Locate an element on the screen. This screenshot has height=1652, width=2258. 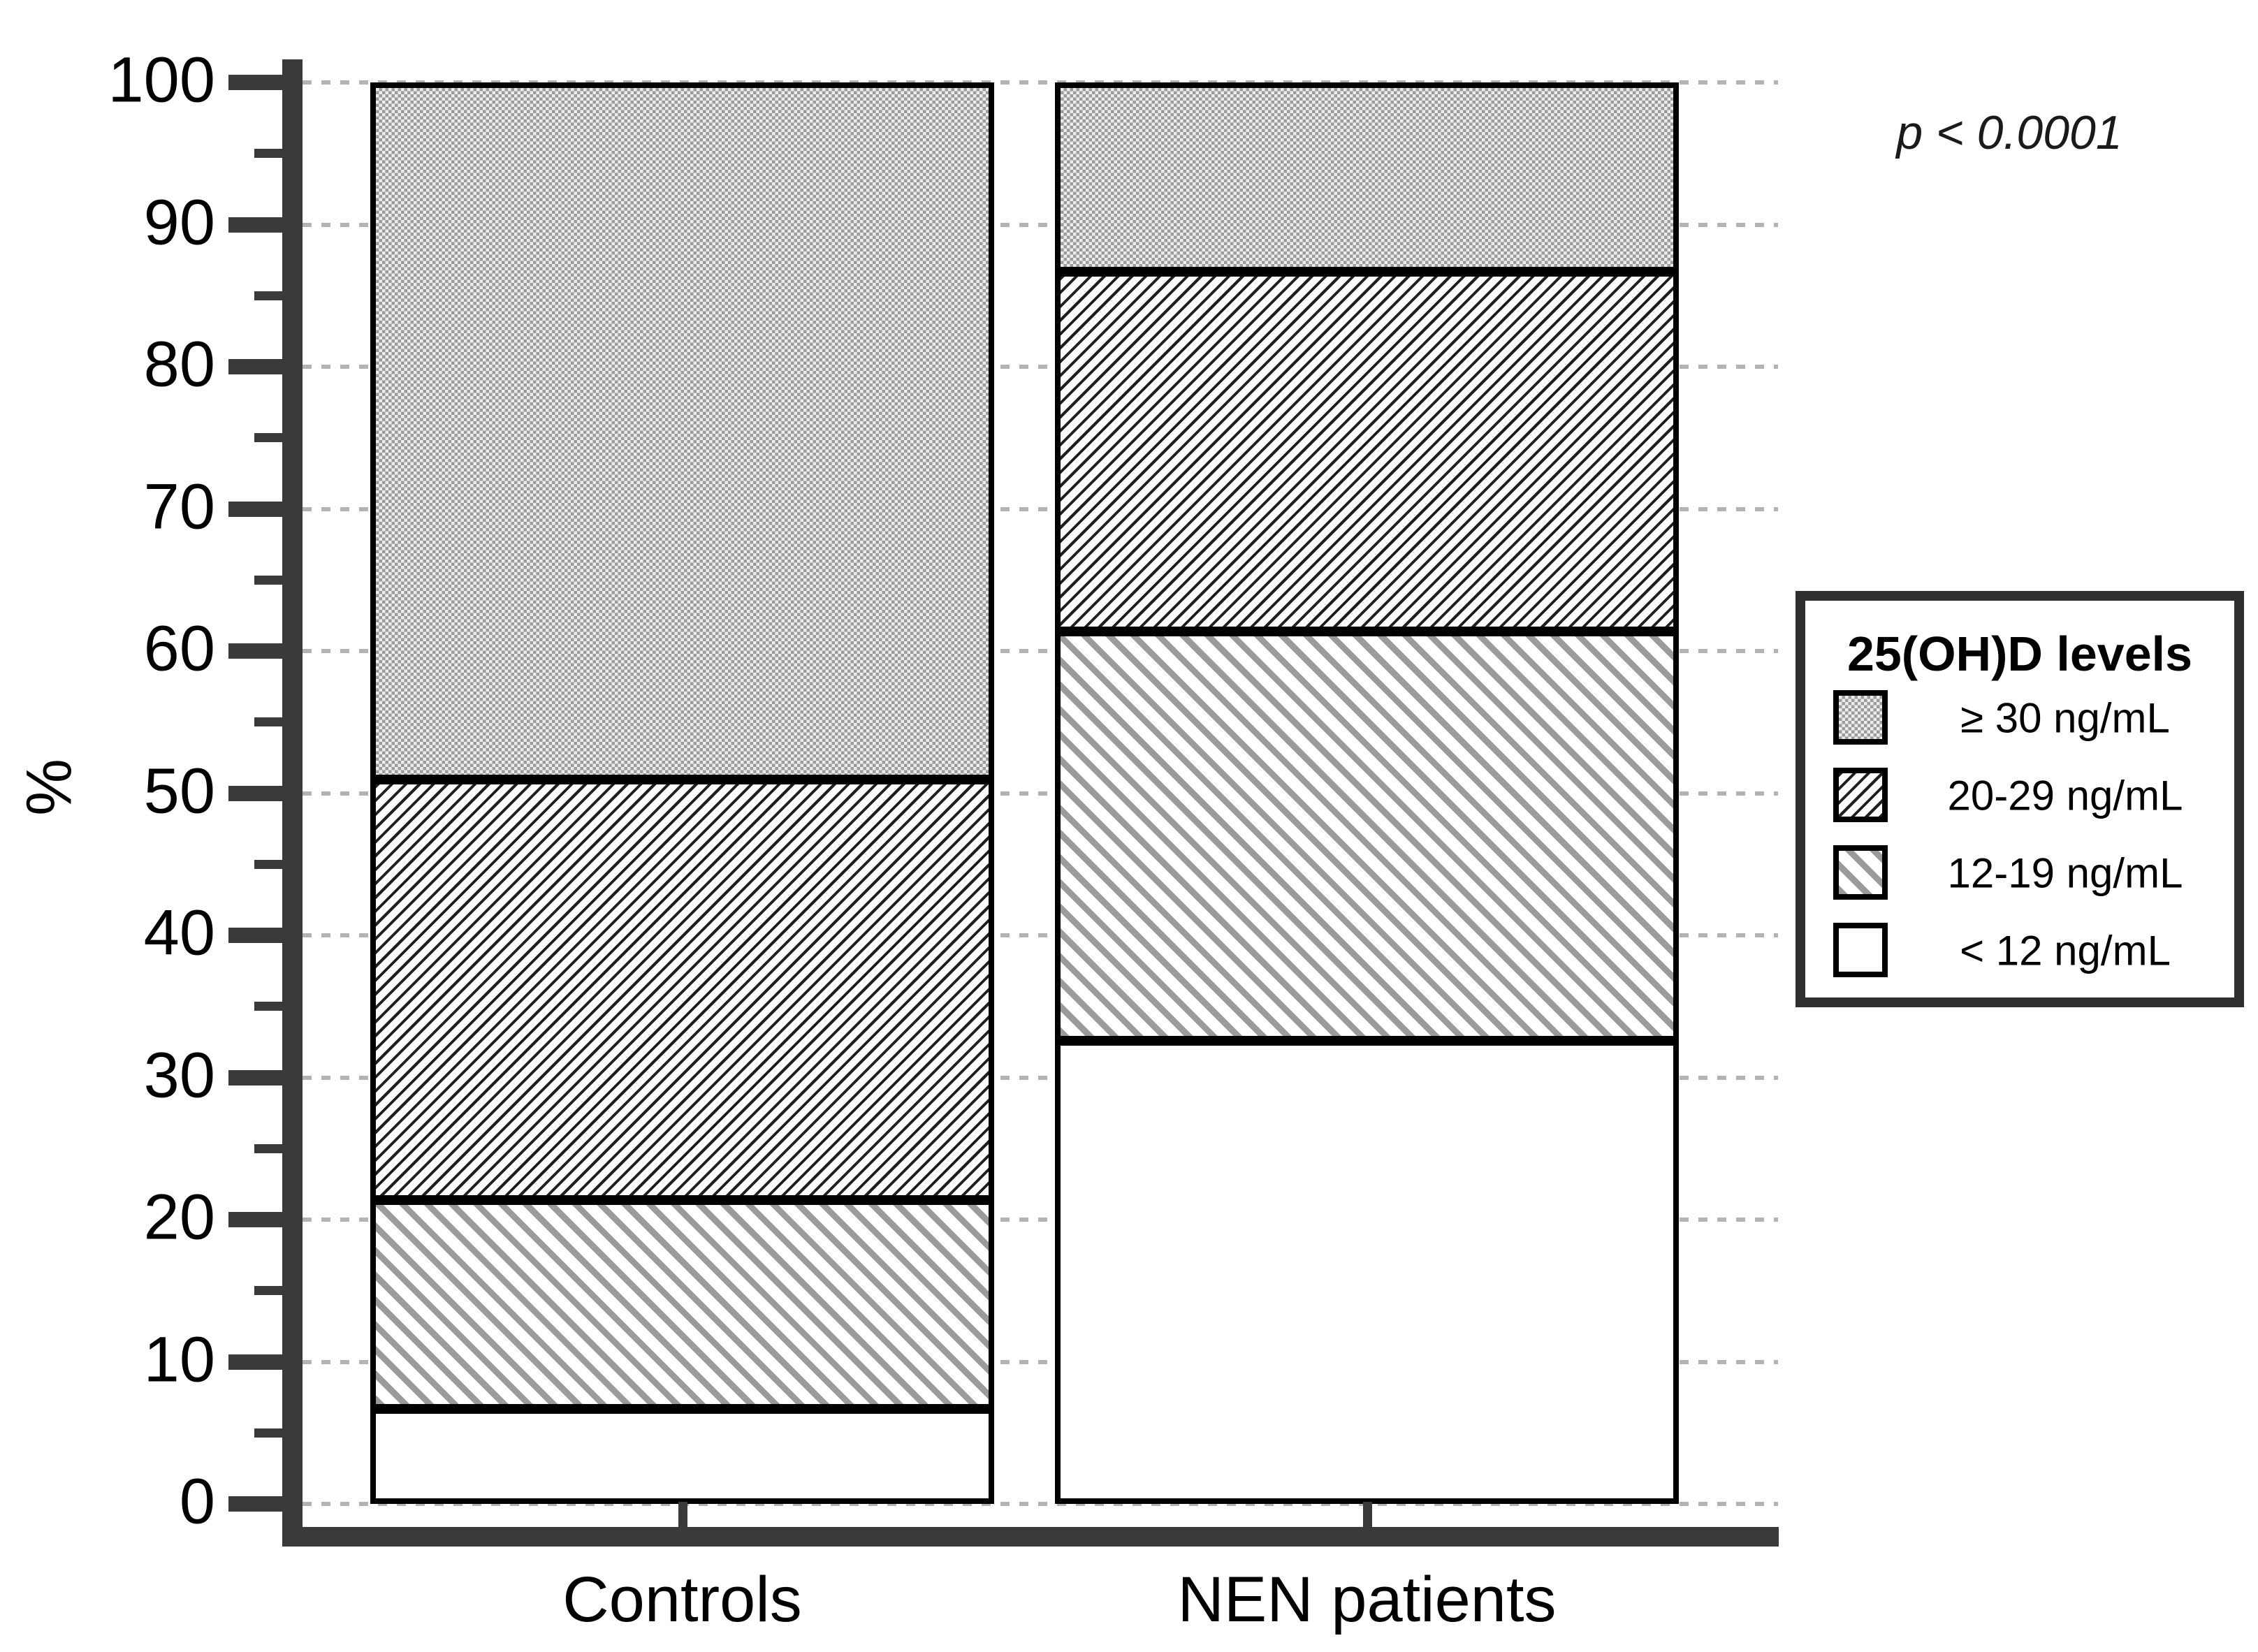
legend-row-12-19-ng-mL: 12-19 ng/mL is located at coordinates (2020, 873).